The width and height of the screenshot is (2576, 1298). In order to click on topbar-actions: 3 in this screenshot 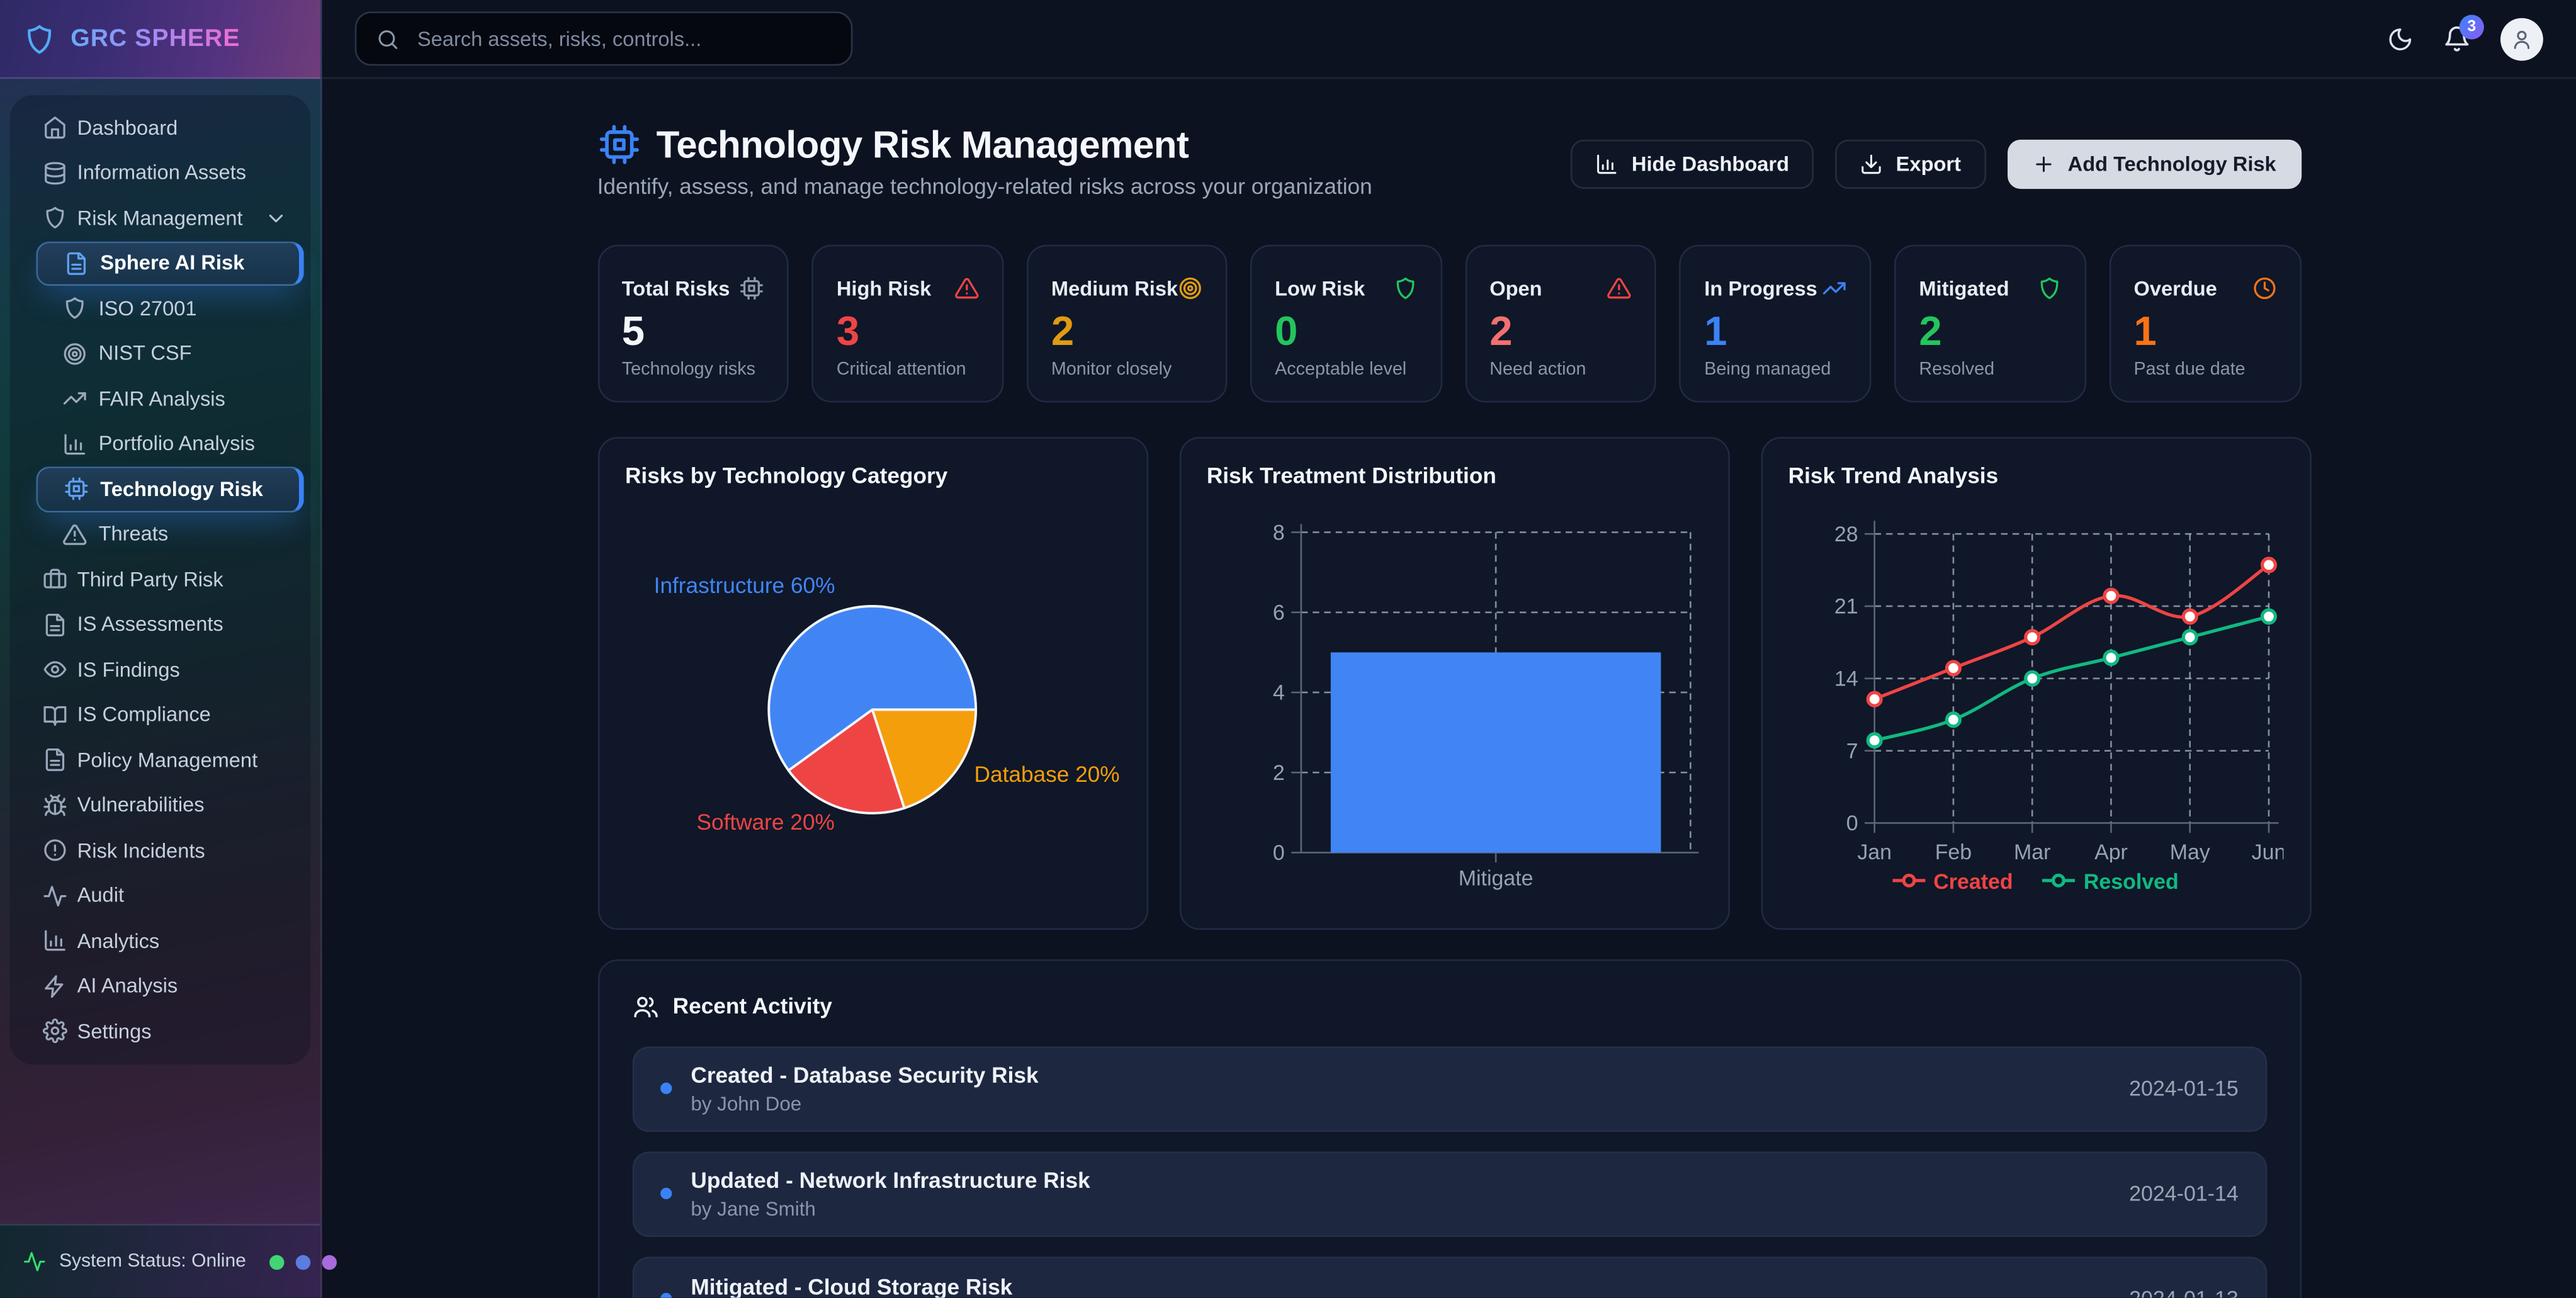, I will do `click(2465, 37)`.